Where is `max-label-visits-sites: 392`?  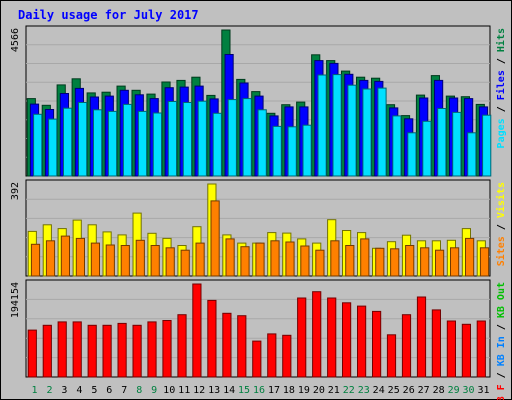 max-label-visits-sites: 392 is located at coordinates (15, 191).